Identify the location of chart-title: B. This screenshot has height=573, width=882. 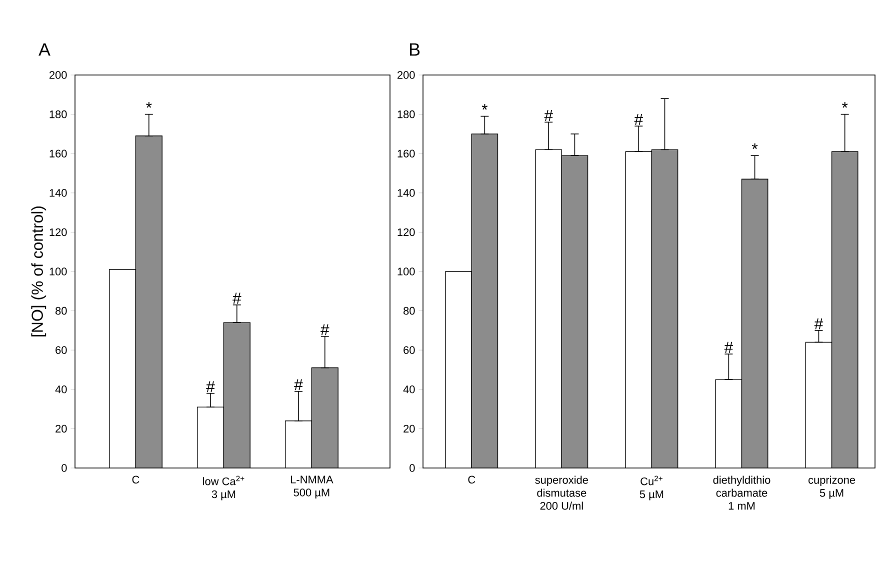
(415, 49).